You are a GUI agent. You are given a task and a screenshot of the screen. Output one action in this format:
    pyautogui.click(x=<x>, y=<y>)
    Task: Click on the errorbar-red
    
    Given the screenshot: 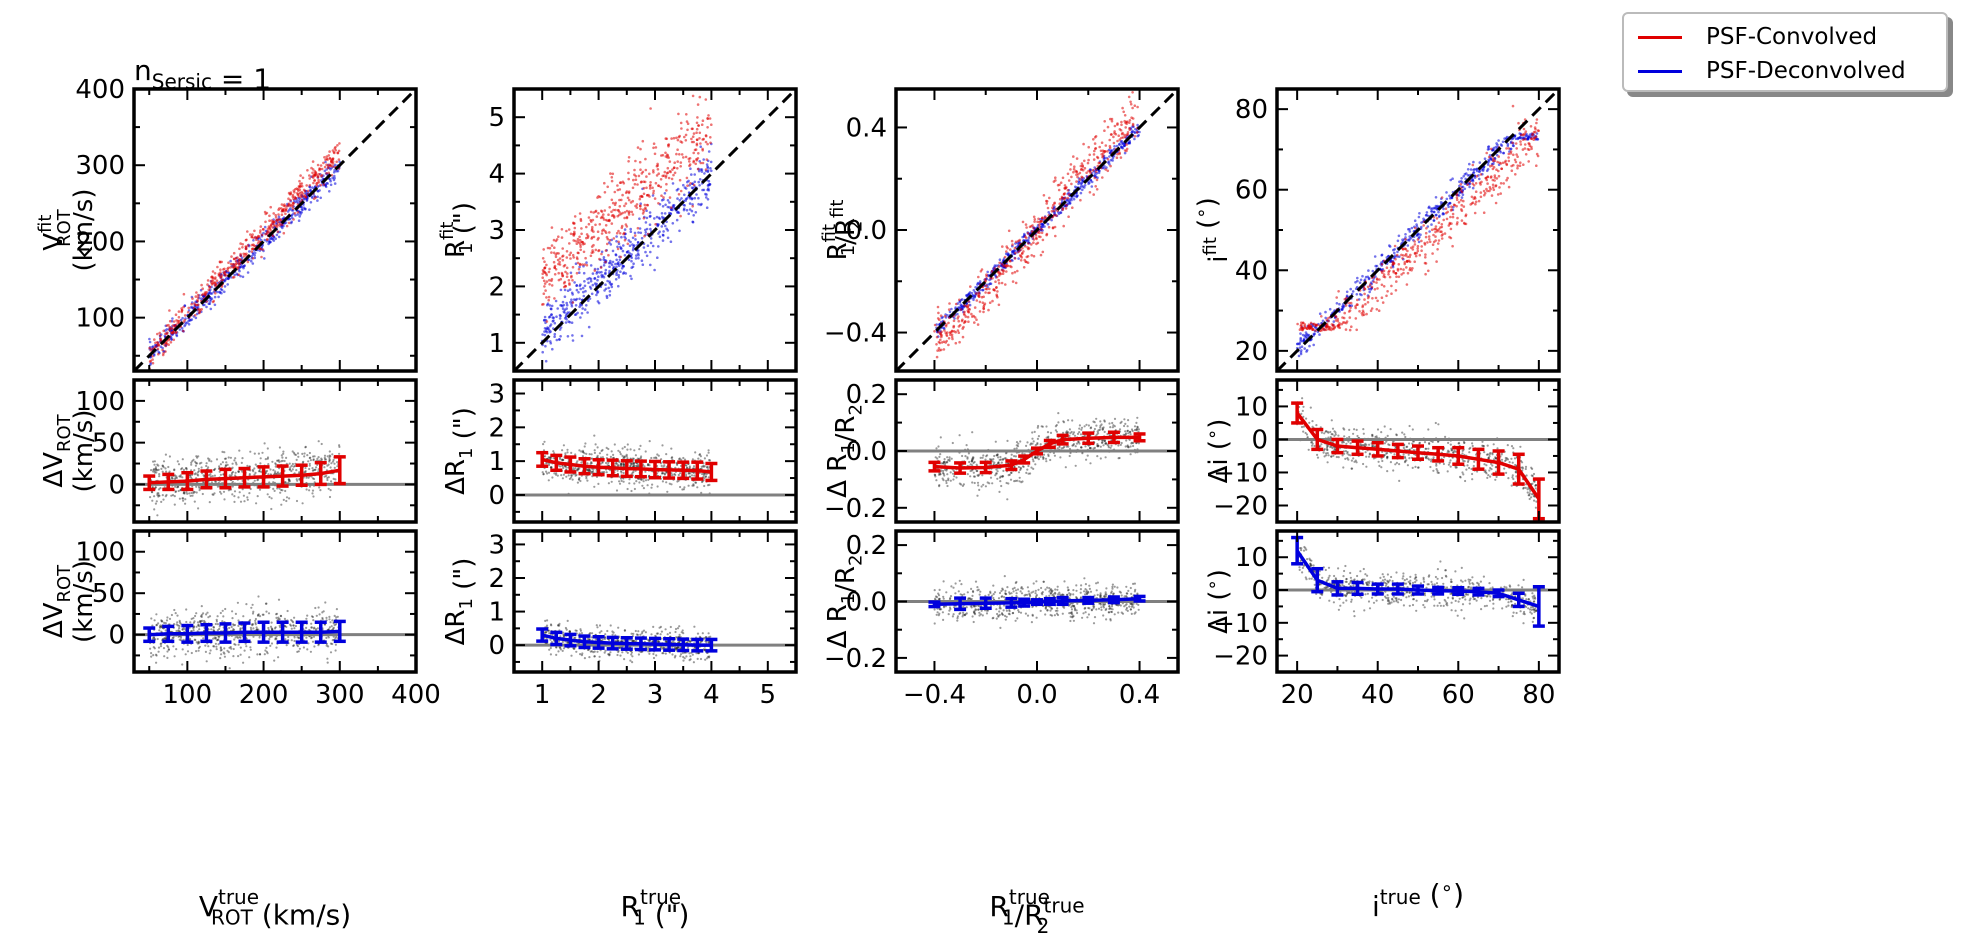 What is the action you would take?
    pyautogui.click(x=584, y=466)
    